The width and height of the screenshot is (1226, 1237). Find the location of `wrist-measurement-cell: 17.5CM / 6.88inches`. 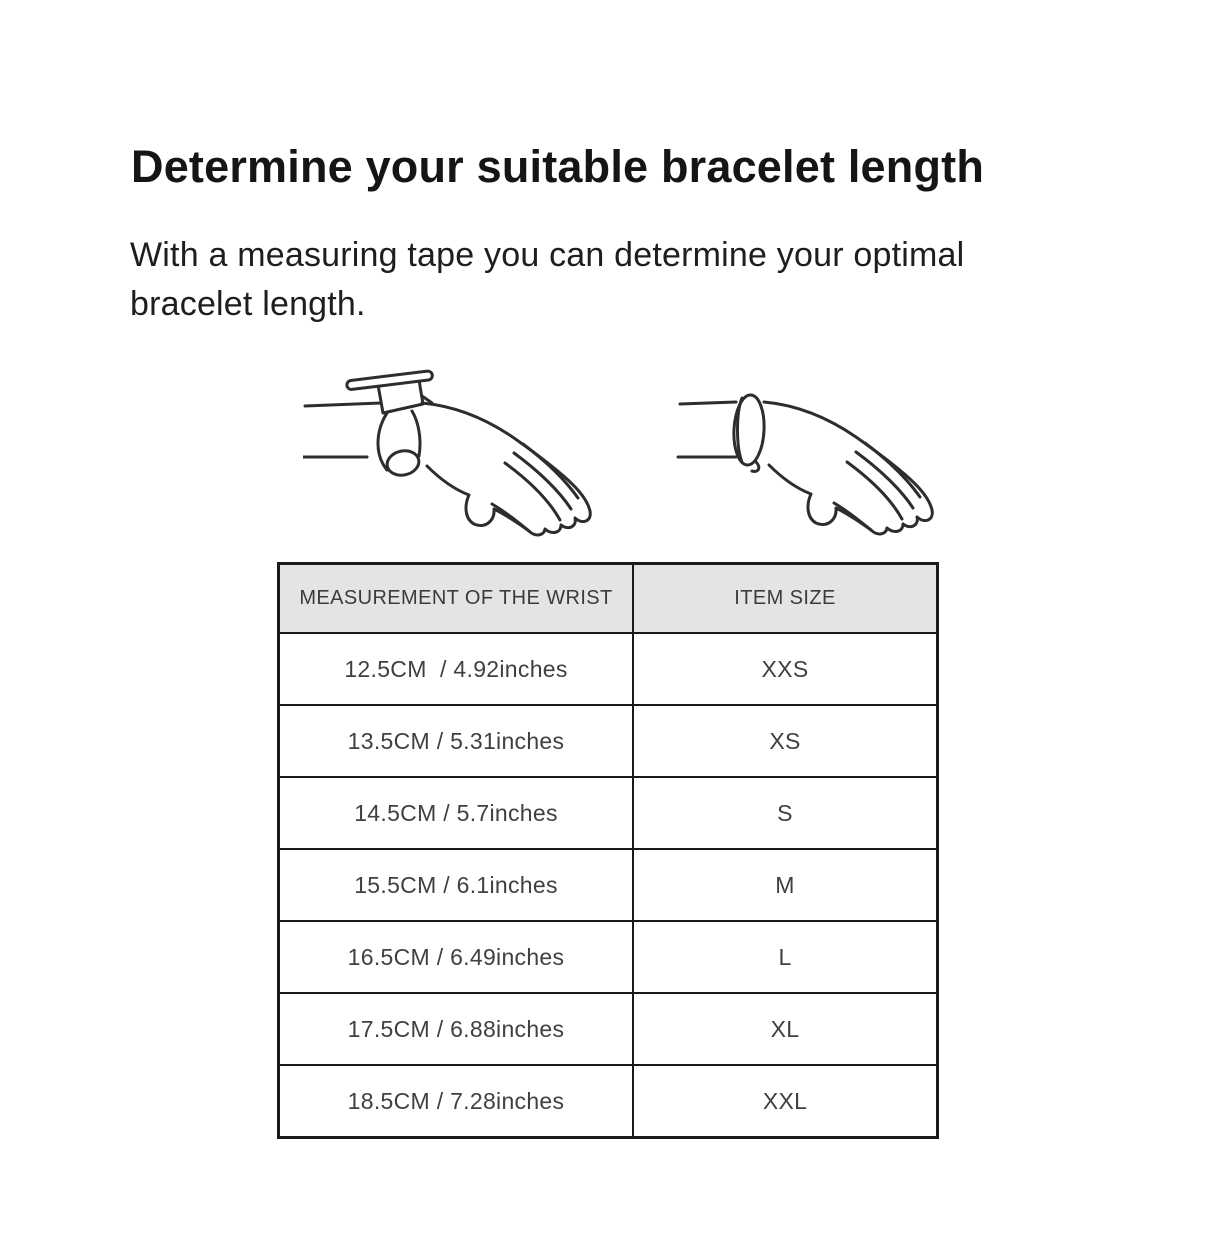

wrist-measurement-cell: 17.5CM / 6.88inches is located at coordinates (455, 1029).